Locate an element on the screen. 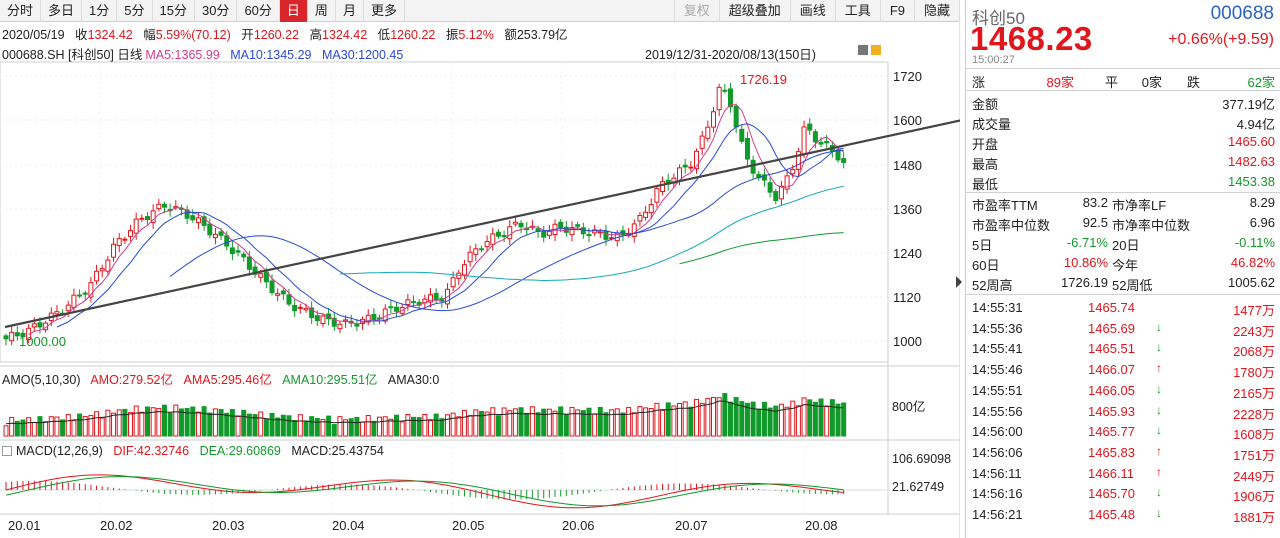  toolbar-button-l1: 多日 is located at coordinates (62, 11).